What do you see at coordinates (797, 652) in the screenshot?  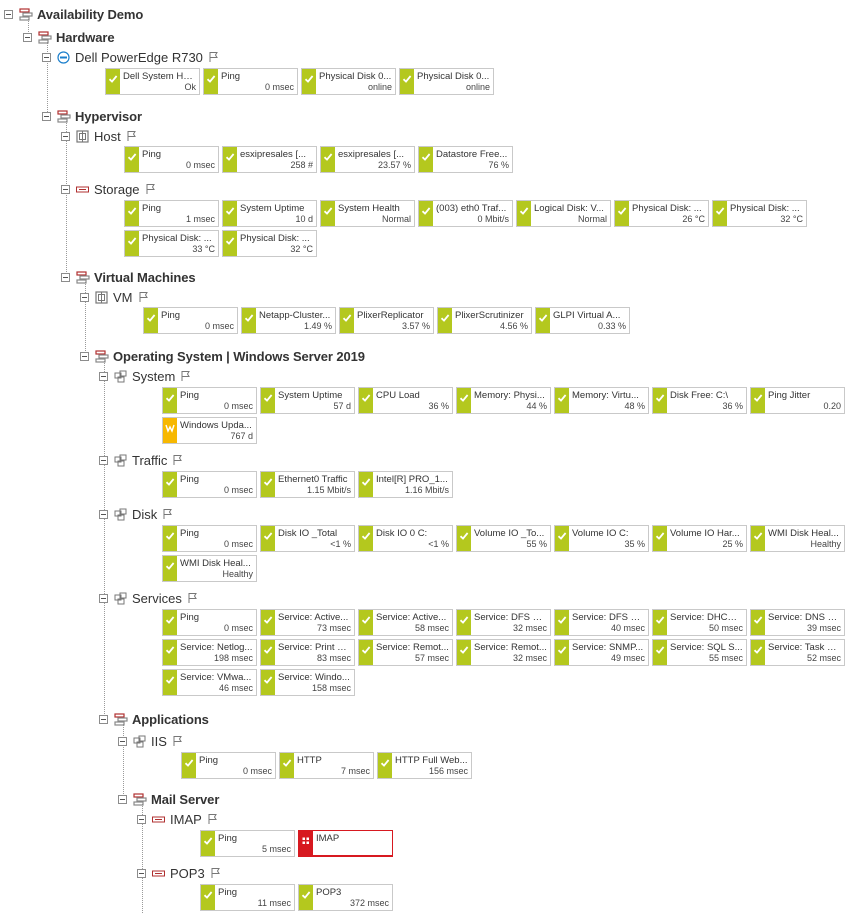 I see `sensor-tile: Service: Task S... 52 msec` at bounding box center [797, 652].